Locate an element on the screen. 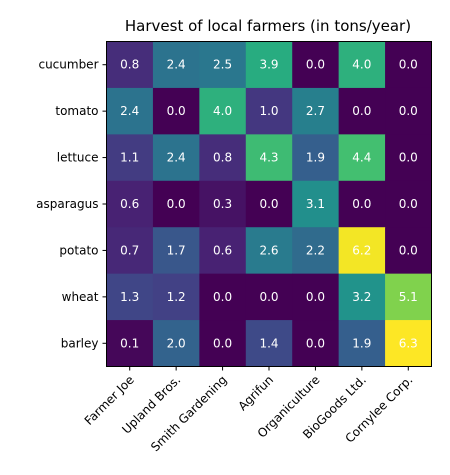 This screenshot has width=450, height=475. y-tick-label: barley is located at coordinates (80, 343).